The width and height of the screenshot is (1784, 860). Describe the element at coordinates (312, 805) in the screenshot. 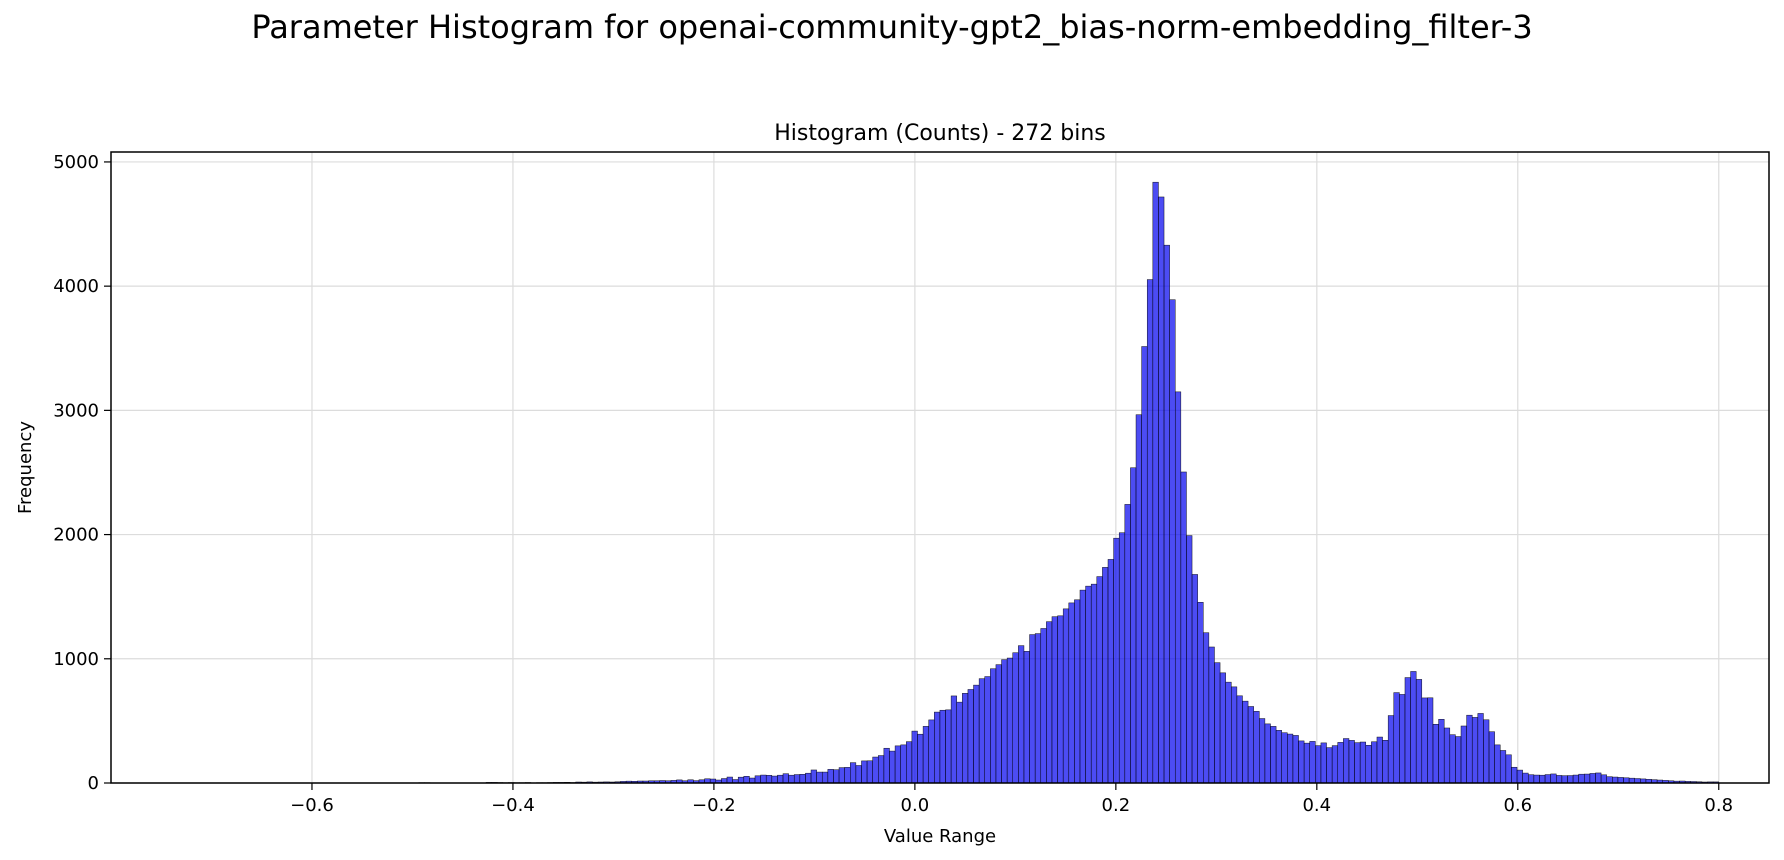

I see `x-tick-label: −0.6` at that location.